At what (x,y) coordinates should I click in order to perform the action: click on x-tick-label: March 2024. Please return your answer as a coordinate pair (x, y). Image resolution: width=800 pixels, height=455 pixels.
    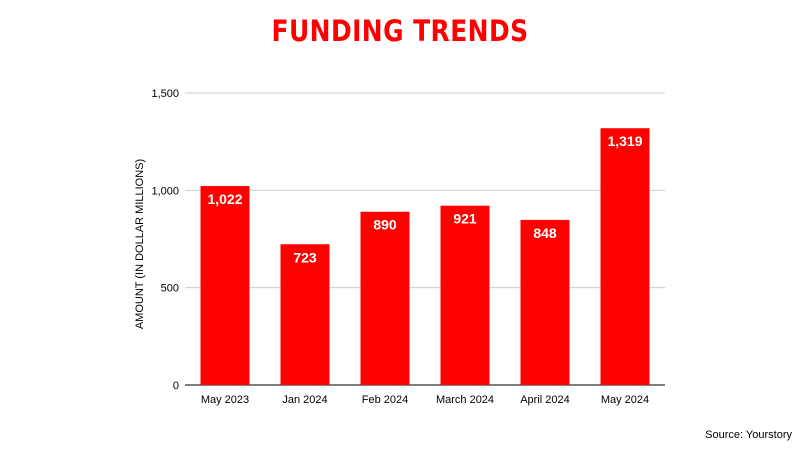
    Looking at the image, I should click on (465, 400).